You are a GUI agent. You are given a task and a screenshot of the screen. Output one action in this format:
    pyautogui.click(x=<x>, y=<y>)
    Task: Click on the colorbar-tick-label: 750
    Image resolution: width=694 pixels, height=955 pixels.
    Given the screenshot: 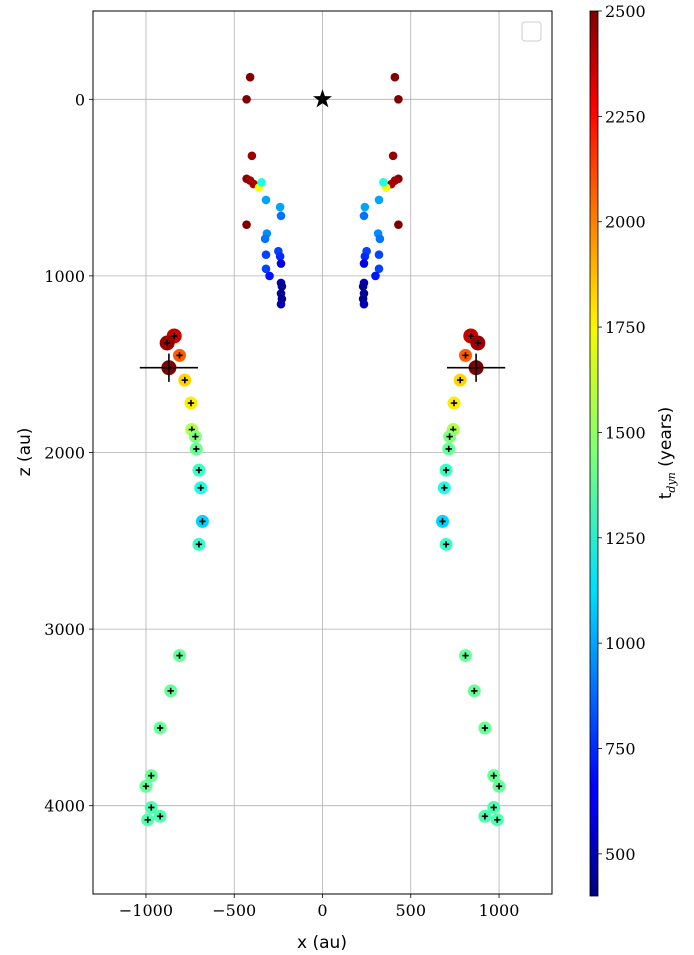 What is the action you would take?
    pyautogui.click(x=620, y=749)
    